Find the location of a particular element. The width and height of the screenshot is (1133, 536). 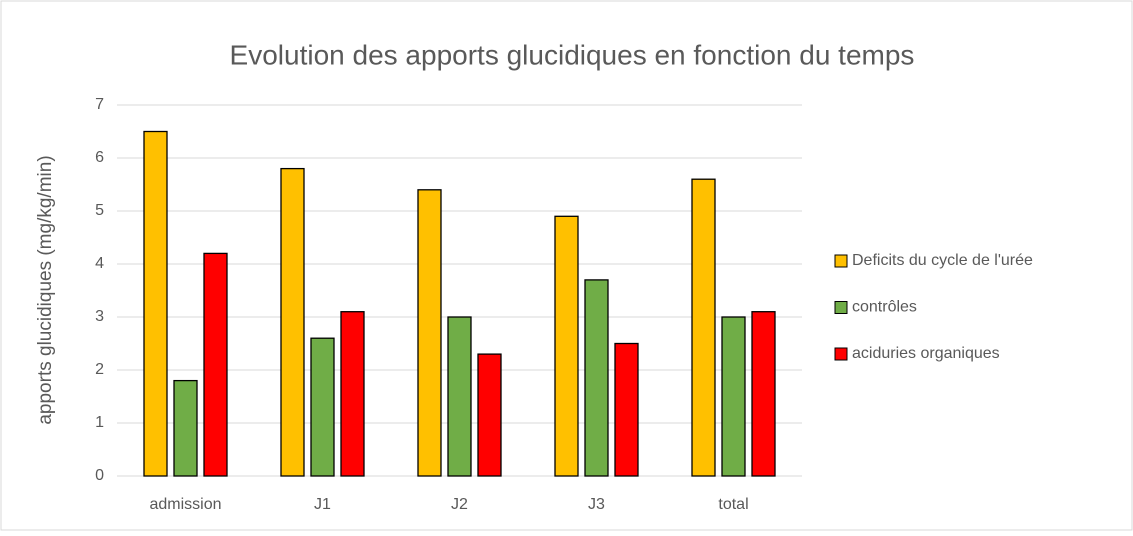

x-tick-label: J3 is located at coordinates (596, 504).